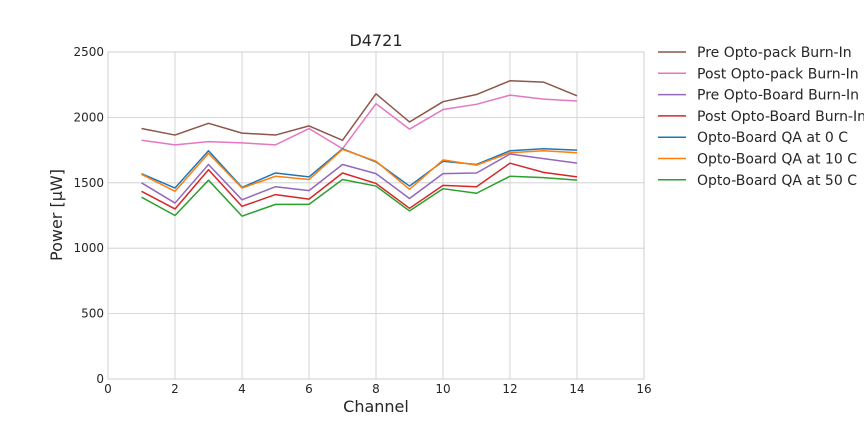  I want to click on legend-label: Pre Opto-Board Burn-In, so click(778, 96).